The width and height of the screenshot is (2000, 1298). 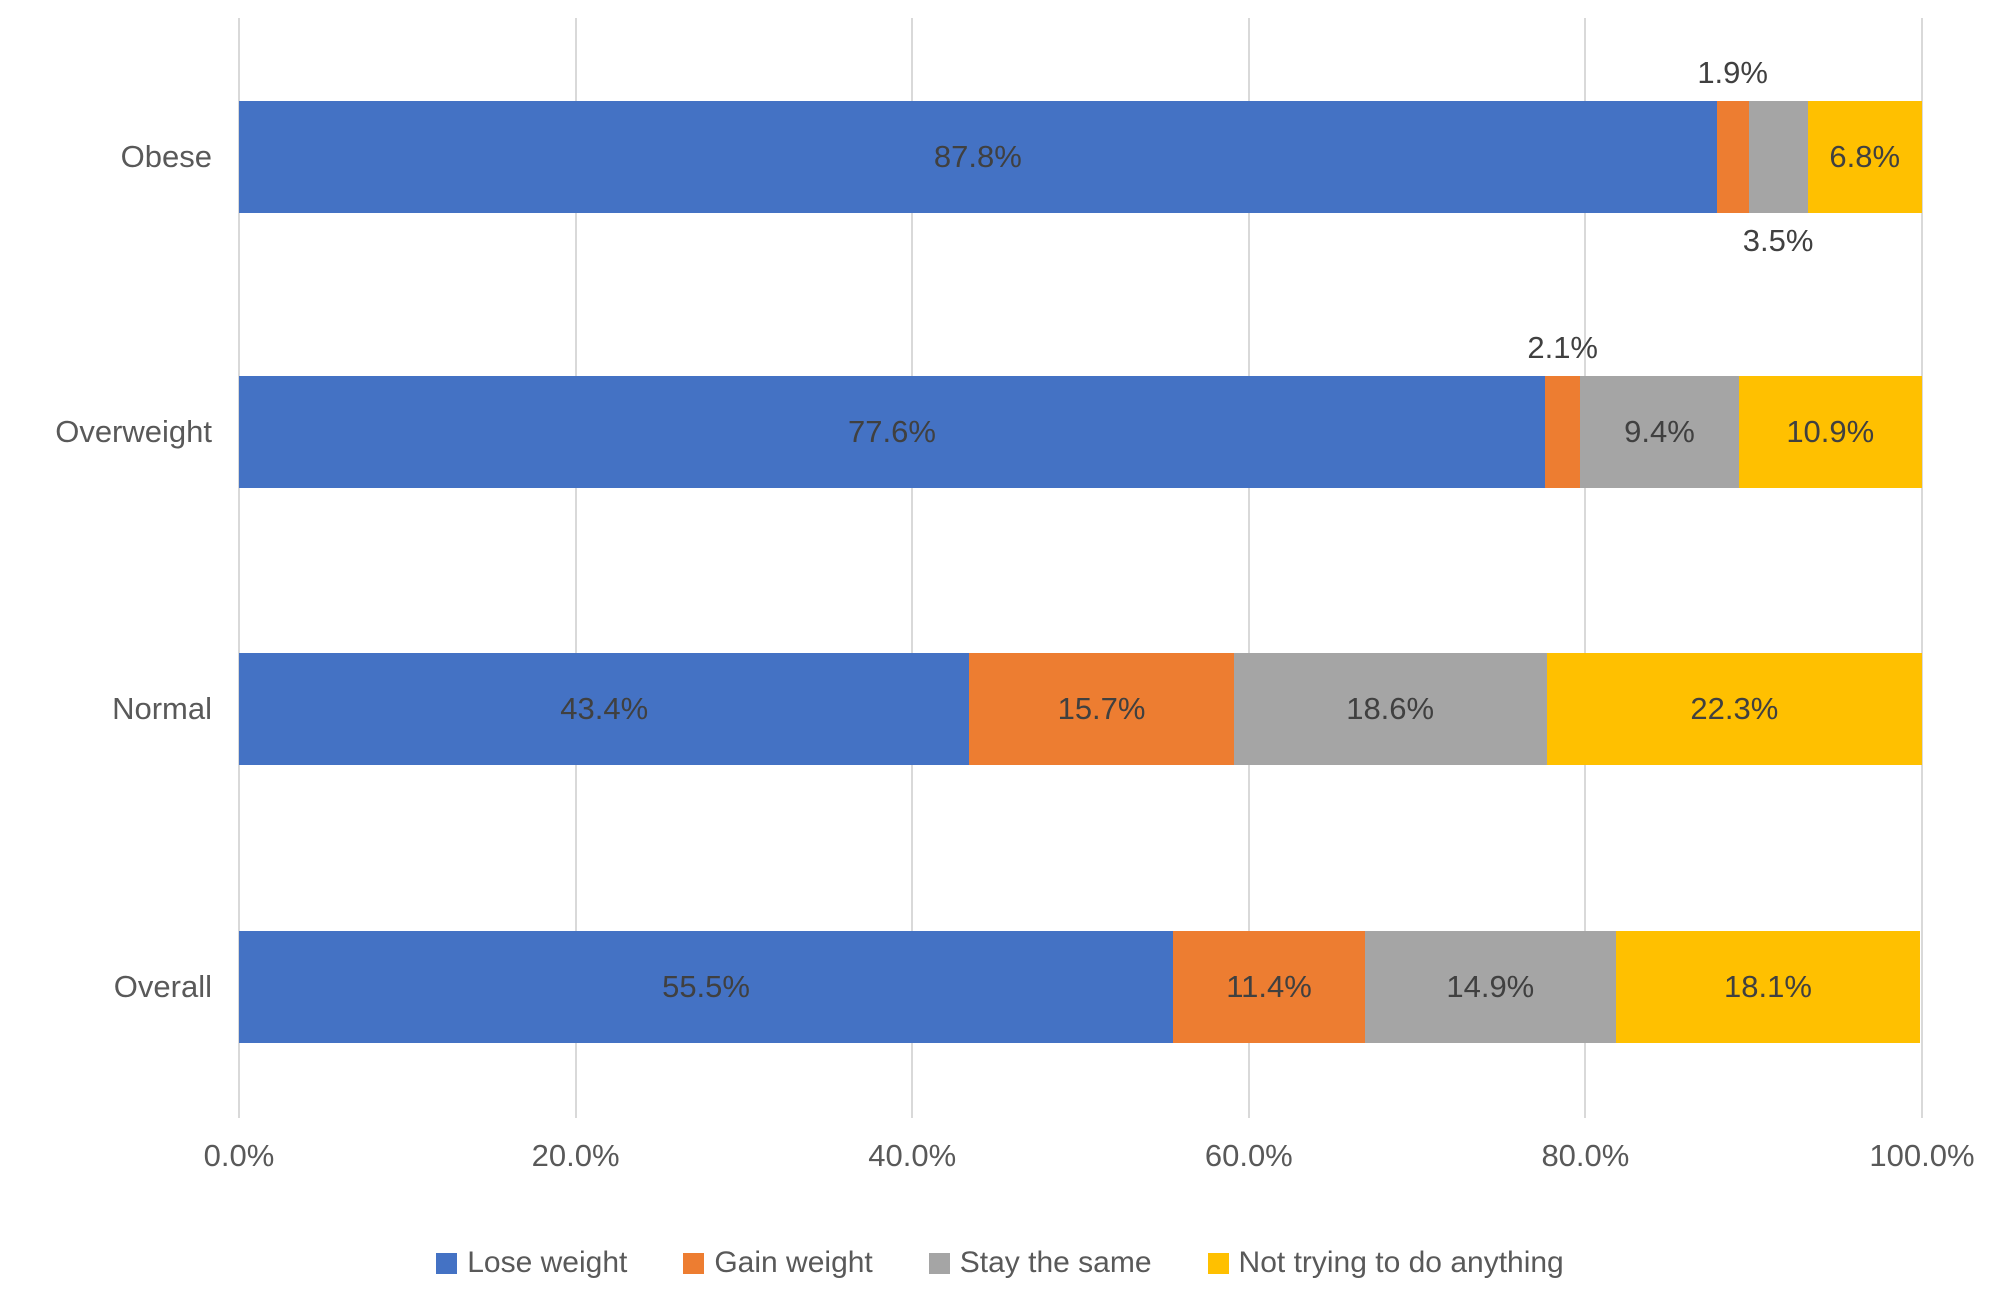 I want to click on x-tick-label: 80.0%, so click(x=1585, y=1155).